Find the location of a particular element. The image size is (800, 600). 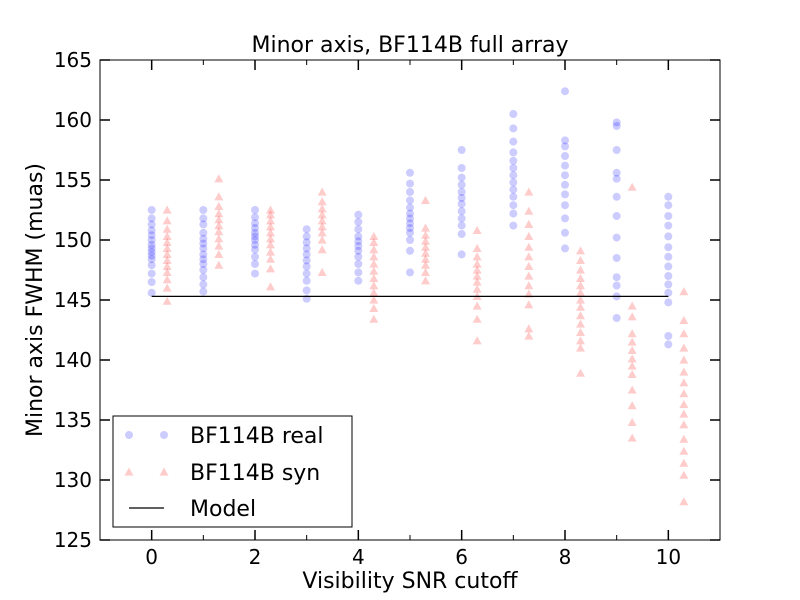

x-tick-label: 0 is located at coordinates (151, 557).